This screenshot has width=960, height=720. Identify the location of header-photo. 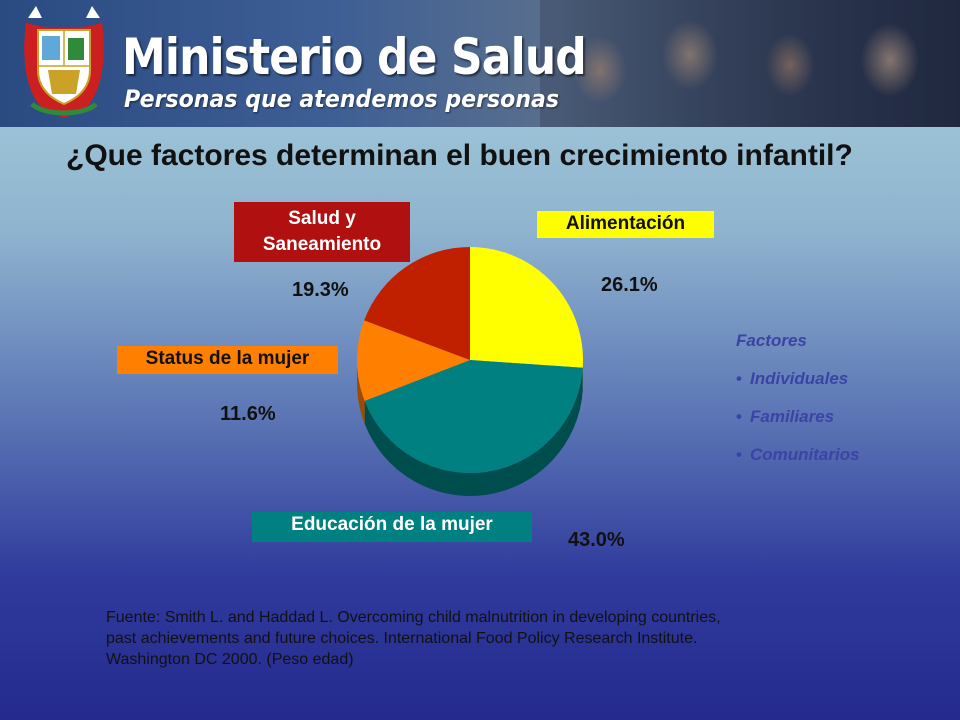
(750, 63).